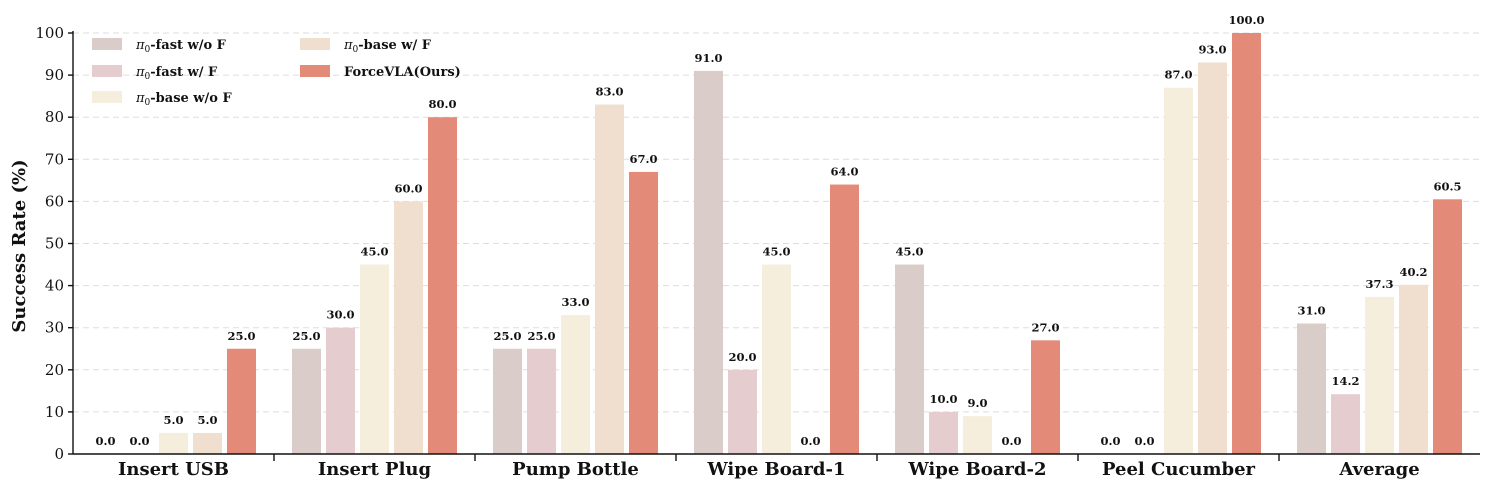  What do you see at coordinates (977, 469) in the screenshot?
I see `x-category-label: Wipe Board-2` at bounding box center [977, 469].